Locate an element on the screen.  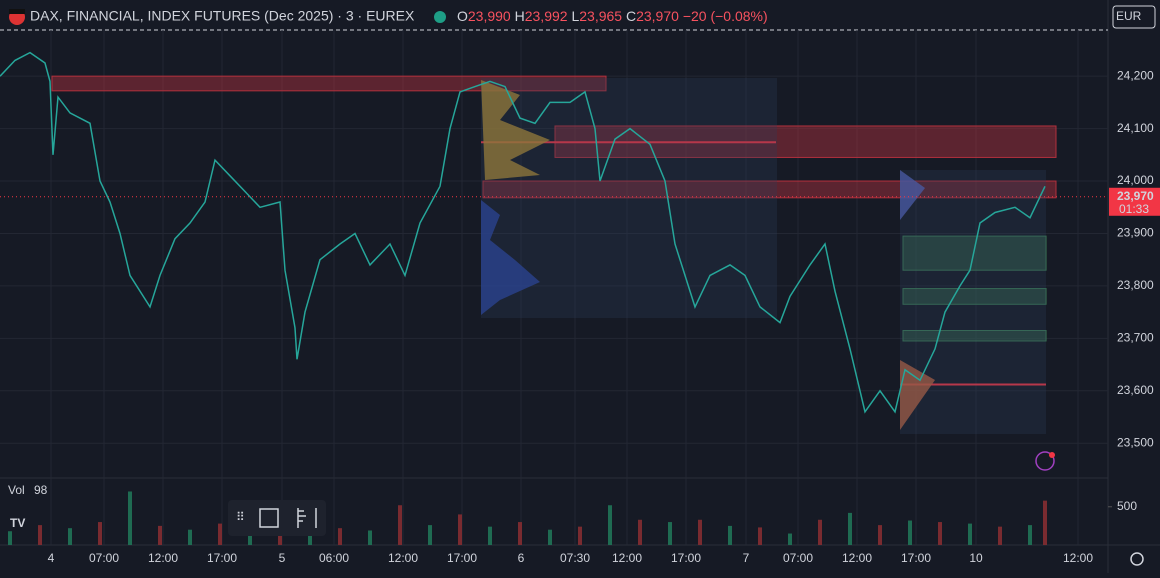
volume-label: Vol is located at coordinates (16, 490).